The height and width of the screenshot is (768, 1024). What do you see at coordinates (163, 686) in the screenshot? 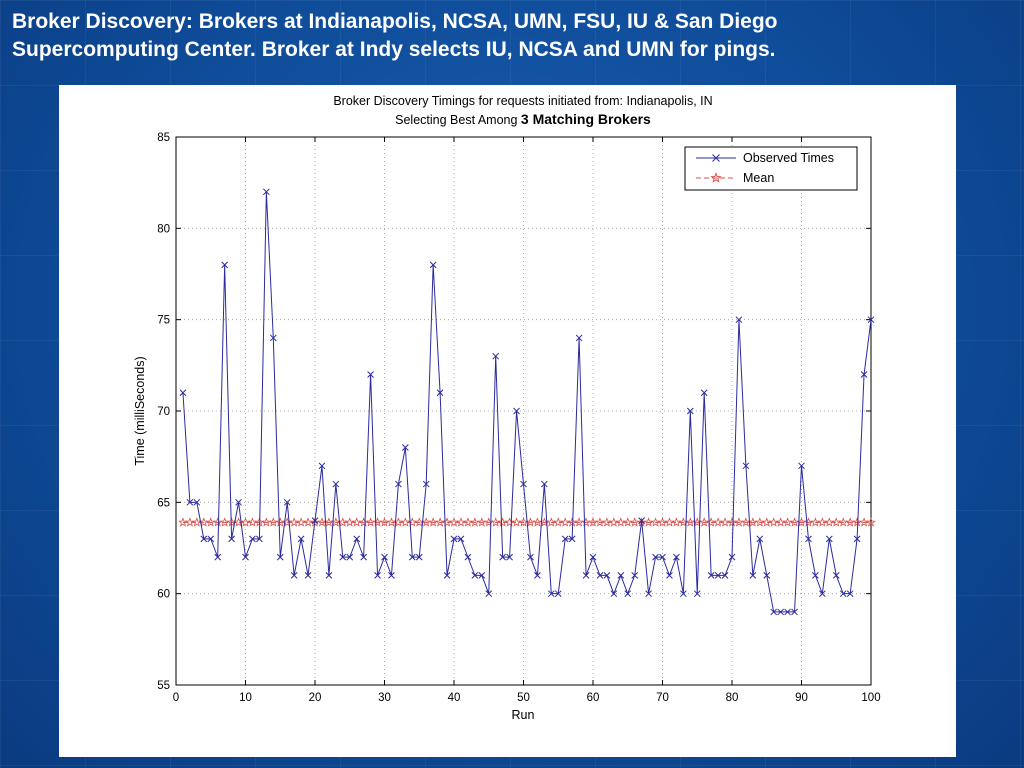
I see `y-tick-label: 55` at bounding box center [163, 686].